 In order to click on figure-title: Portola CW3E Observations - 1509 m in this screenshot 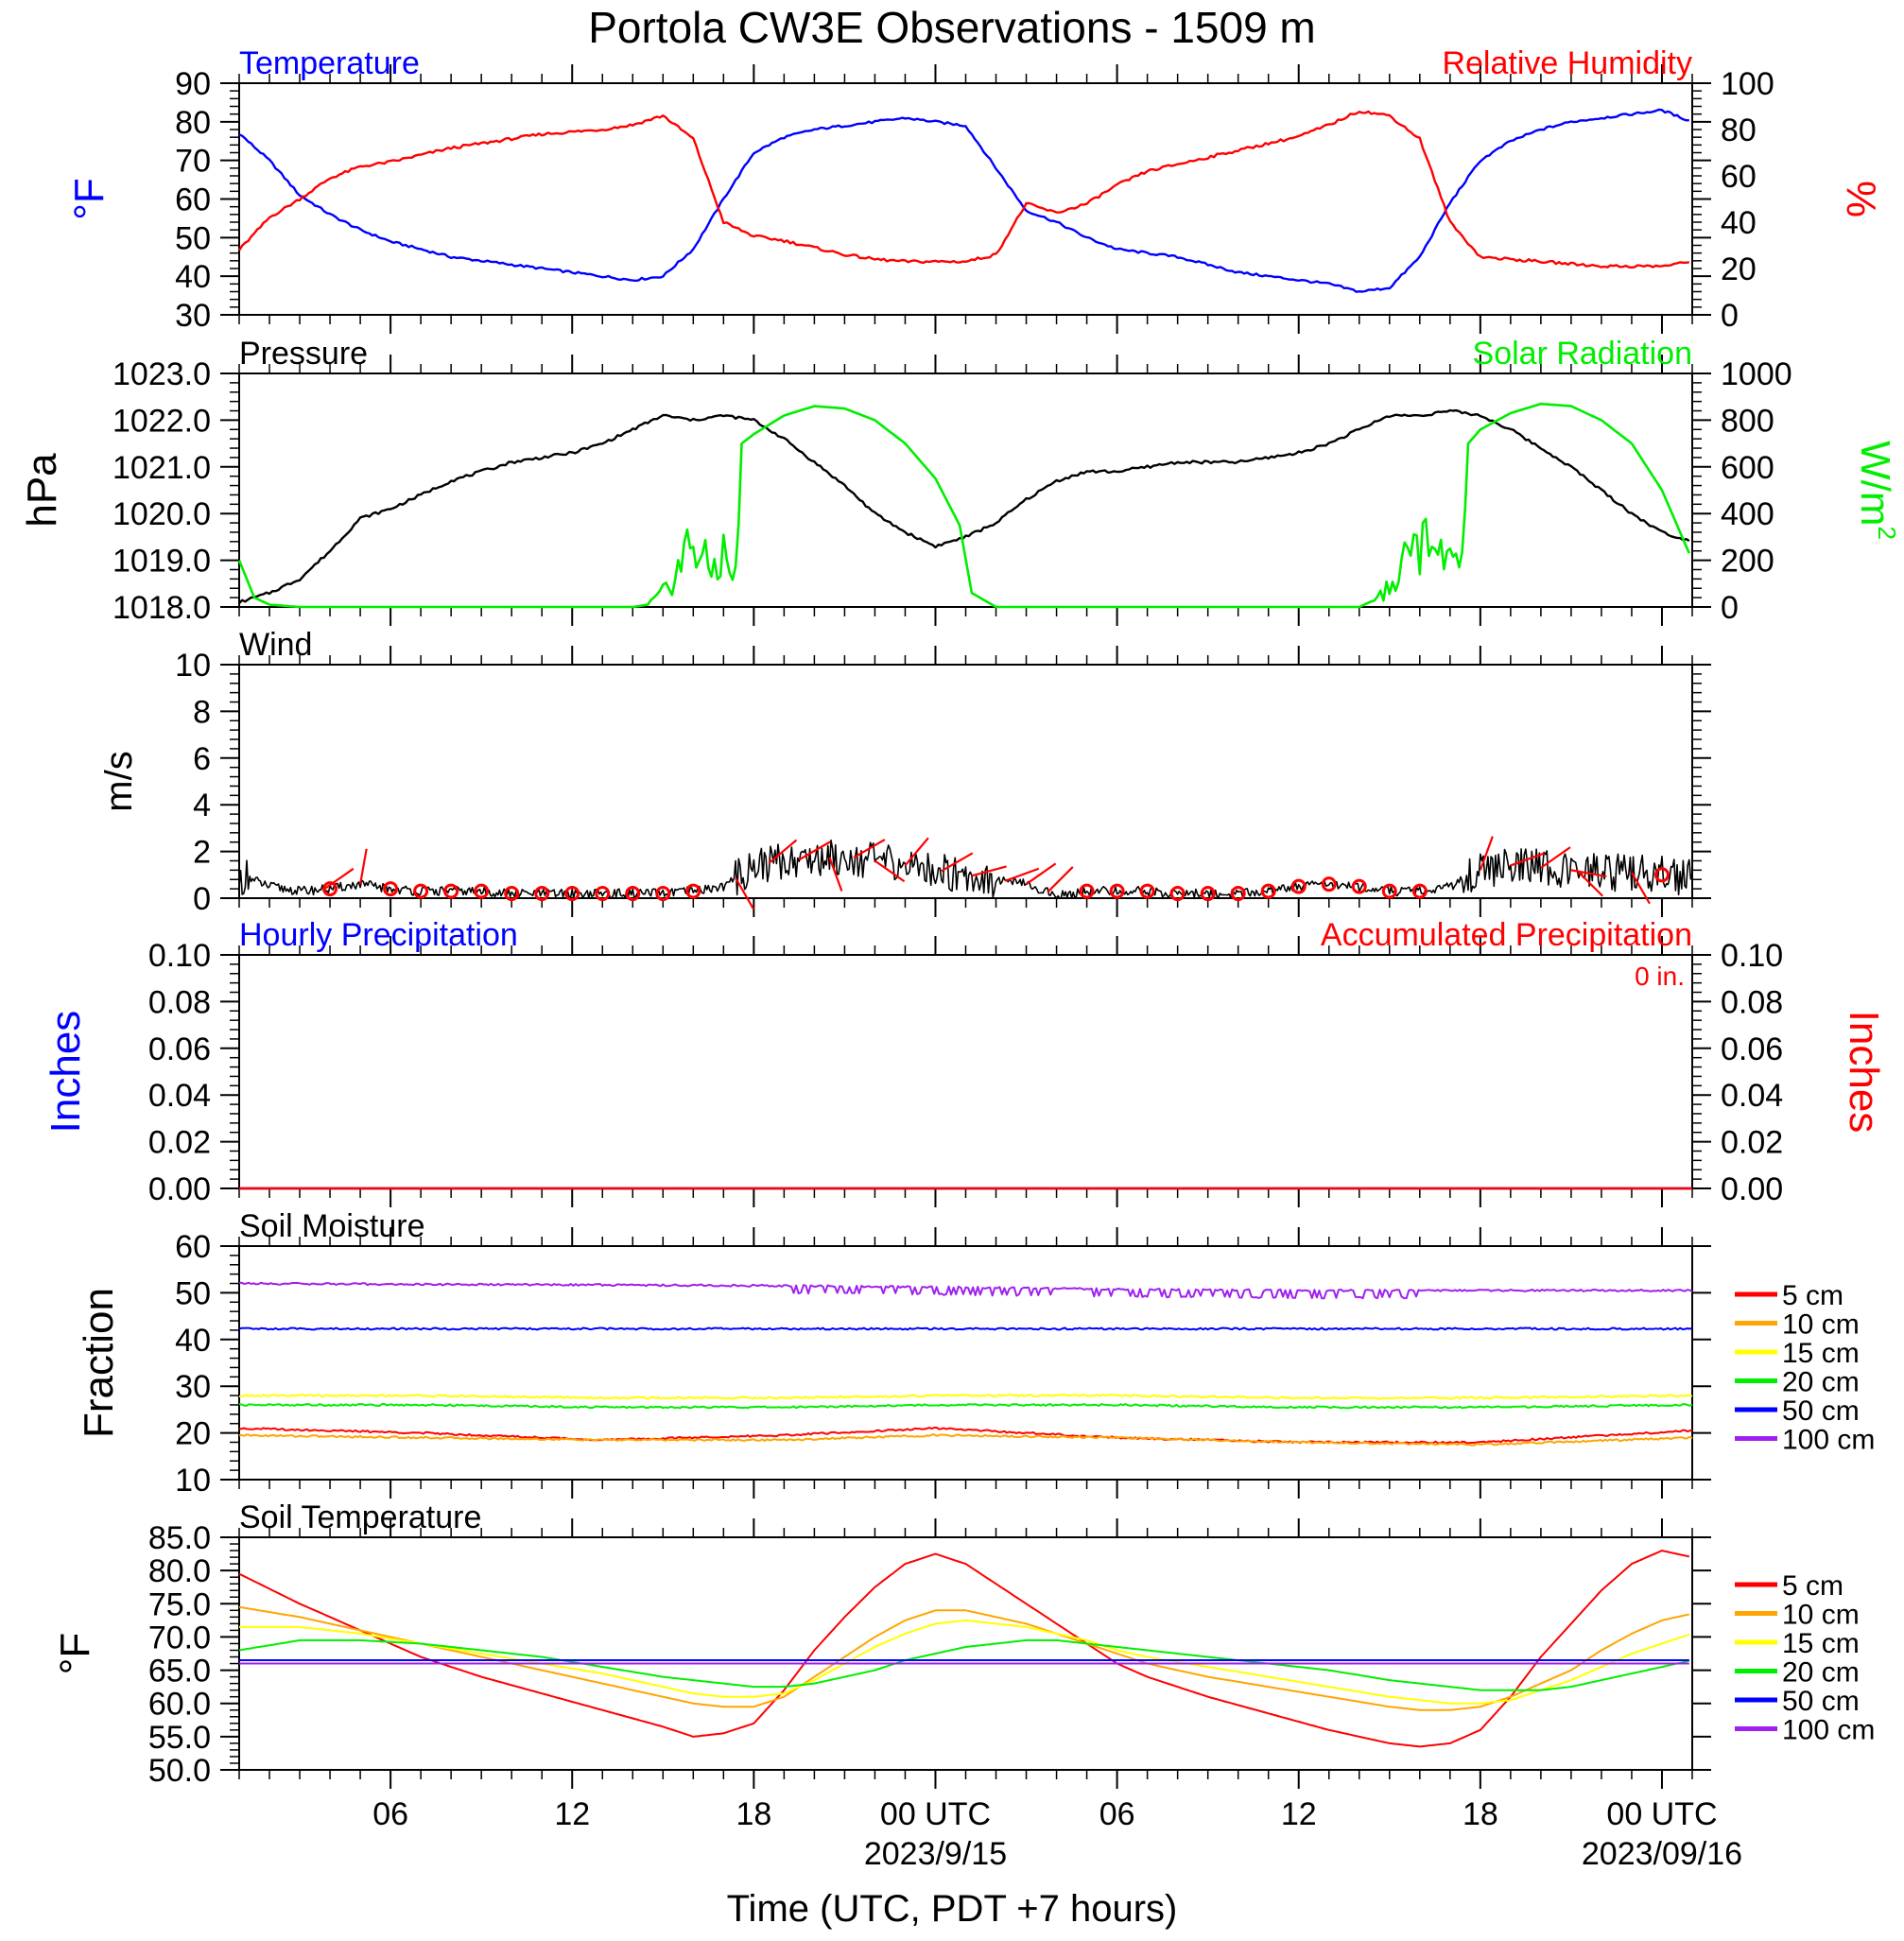, I will do `click(952, 28)`.